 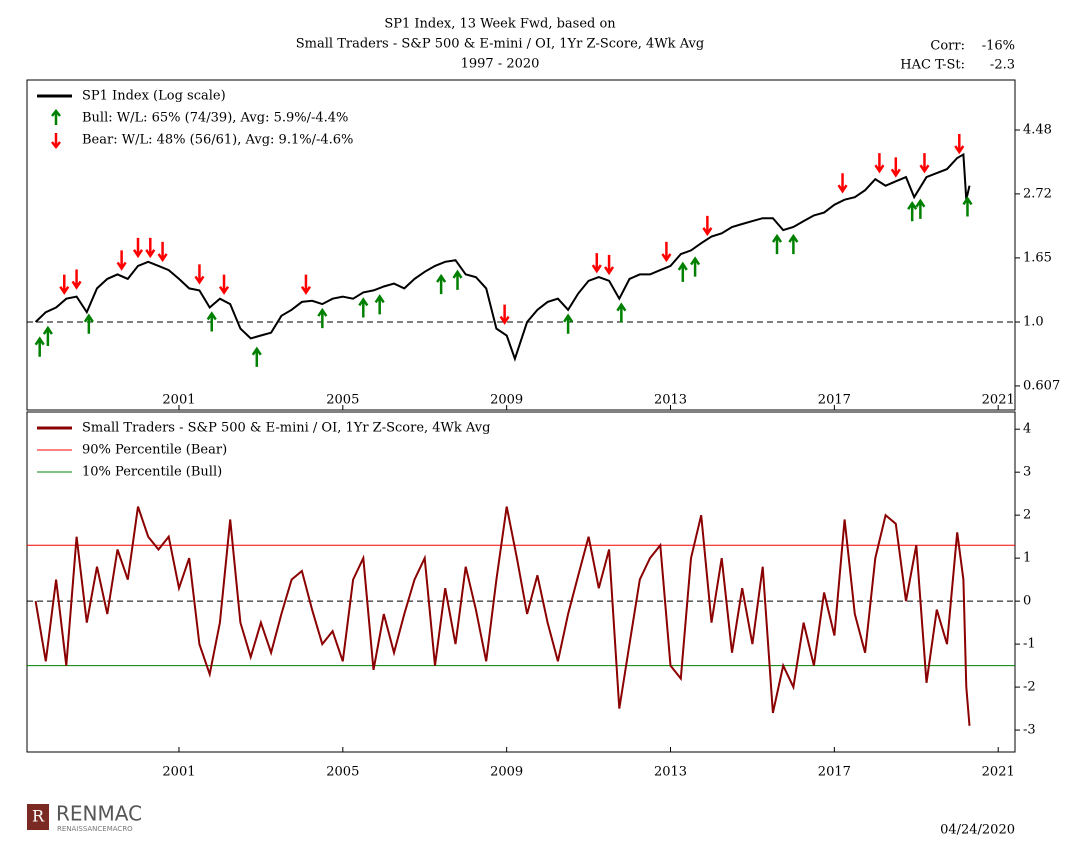 What do you see at coordinates (1027, 429) in the screenshot?
I see `y-tick-label: 4` at bounding box center [1027, 429].